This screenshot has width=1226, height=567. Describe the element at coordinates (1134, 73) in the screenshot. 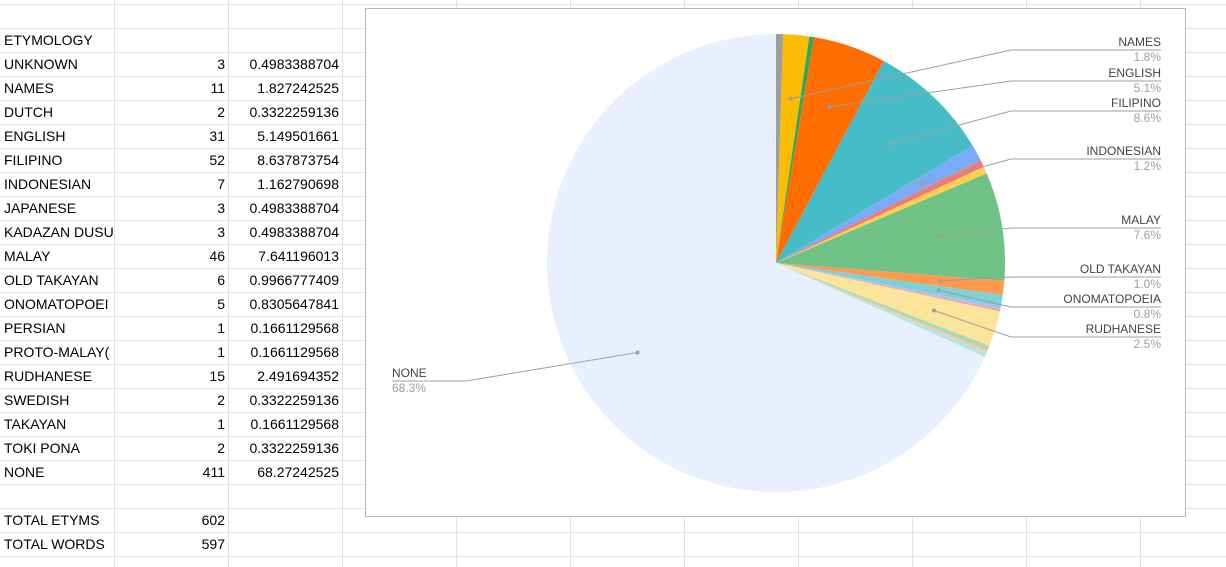

I see `slice-label: ENGLISH` at that location.